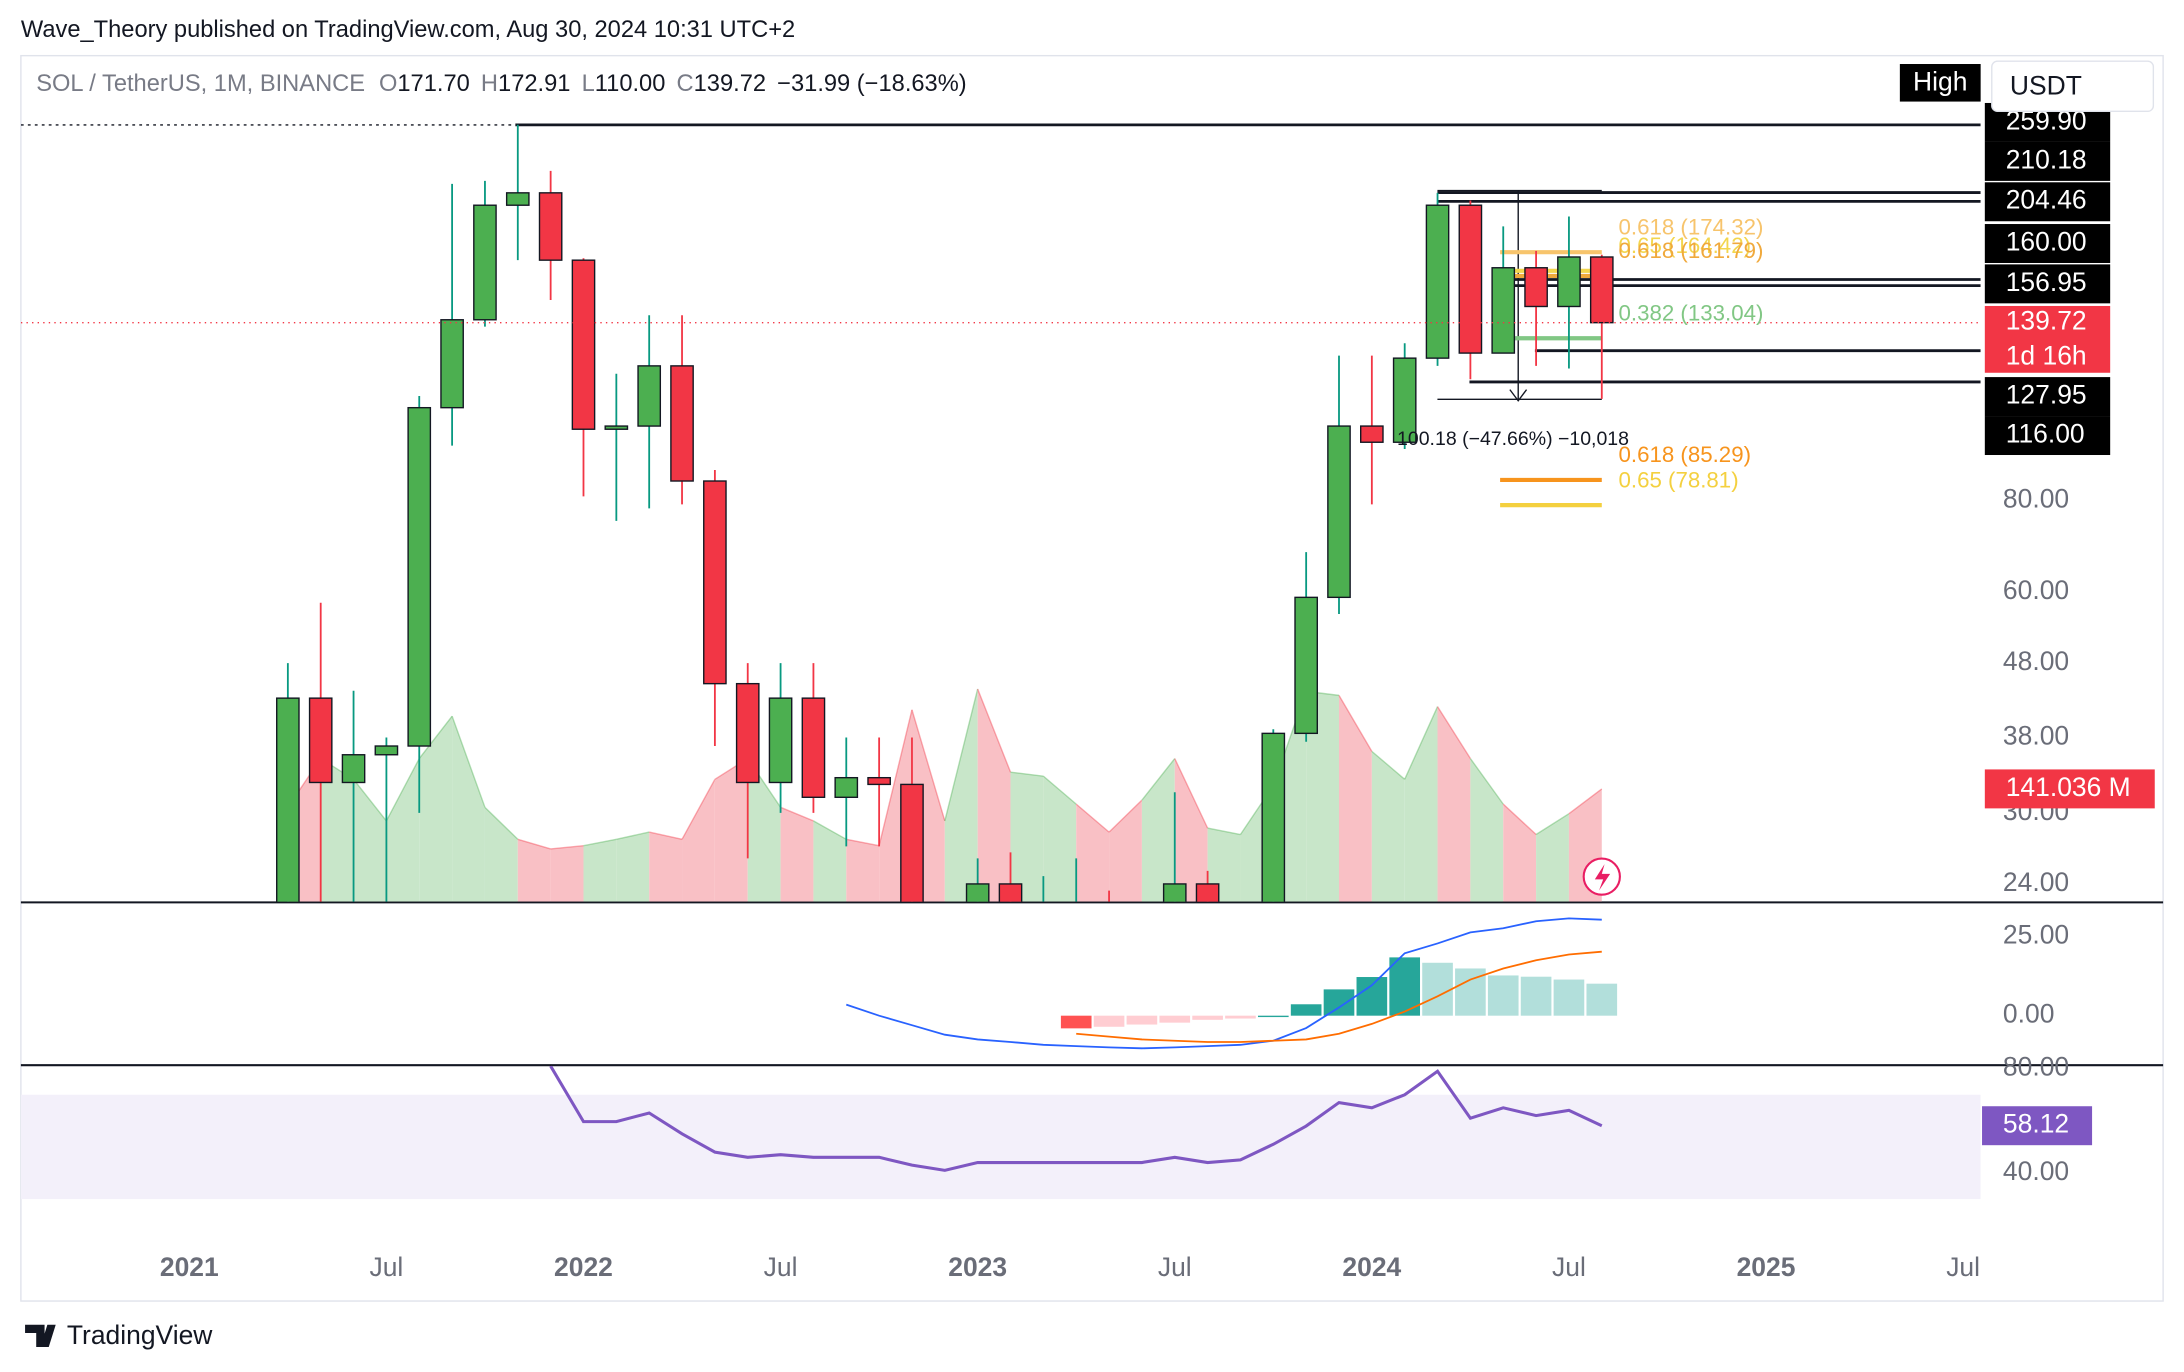 This screenshot has height=1372, width=2184. What do you see at coordinates (189, 1267) in the screenshot?
I see `x-tick-label: 2021` at bounding box center [189, 1267].